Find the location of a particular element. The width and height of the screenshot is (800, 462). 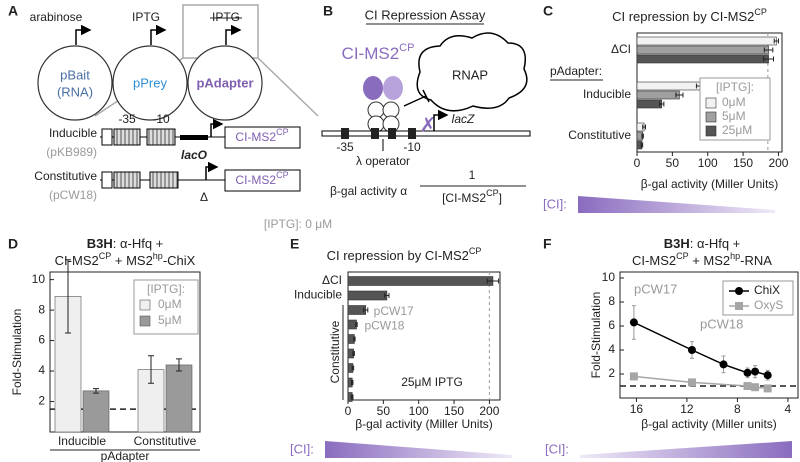

plot-frame is located at coordinates (709, 335).